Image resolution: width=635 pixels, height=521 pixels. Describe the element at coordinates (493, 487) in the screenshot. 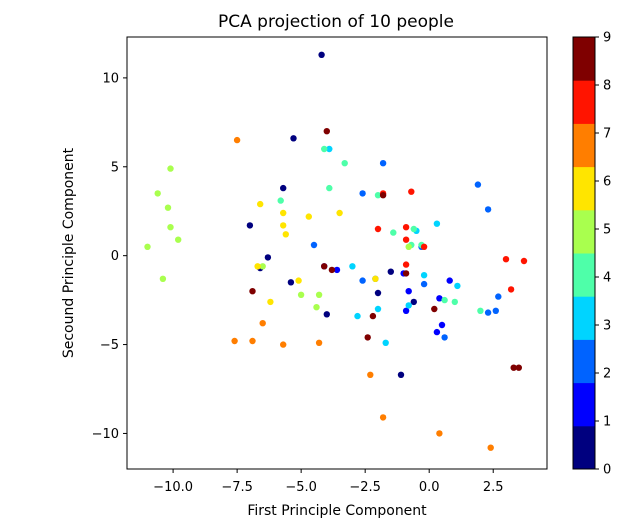

I see `x-tick-label: 2.5` at that location.